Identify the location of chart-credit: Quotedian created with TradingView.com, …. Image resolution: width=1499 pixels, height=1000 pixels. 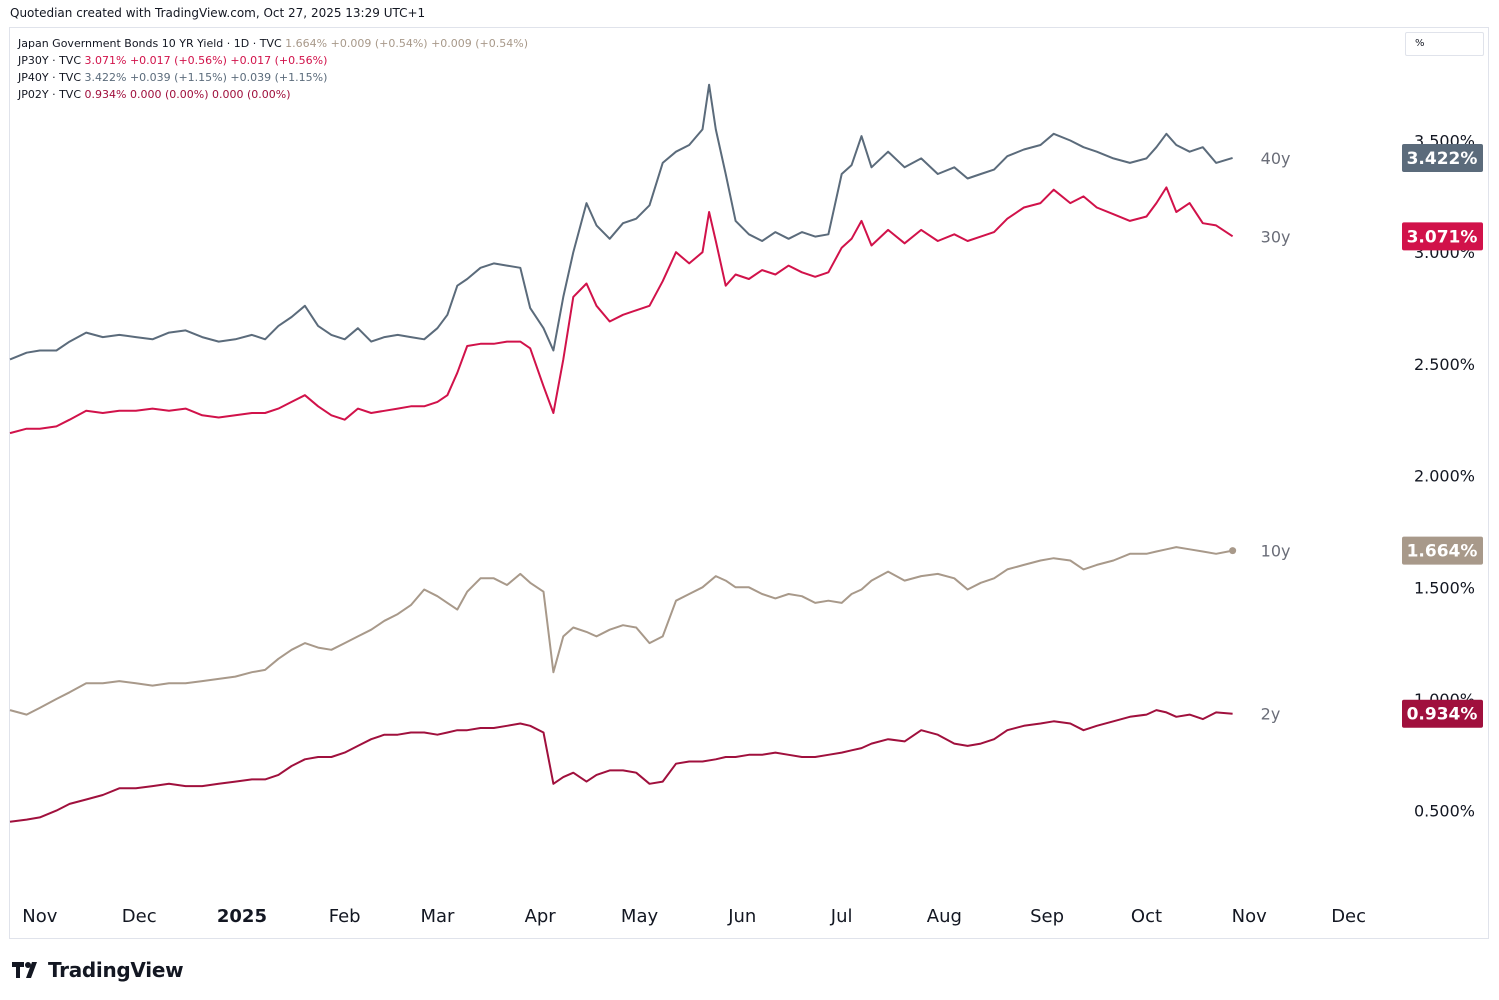
(218, 13).